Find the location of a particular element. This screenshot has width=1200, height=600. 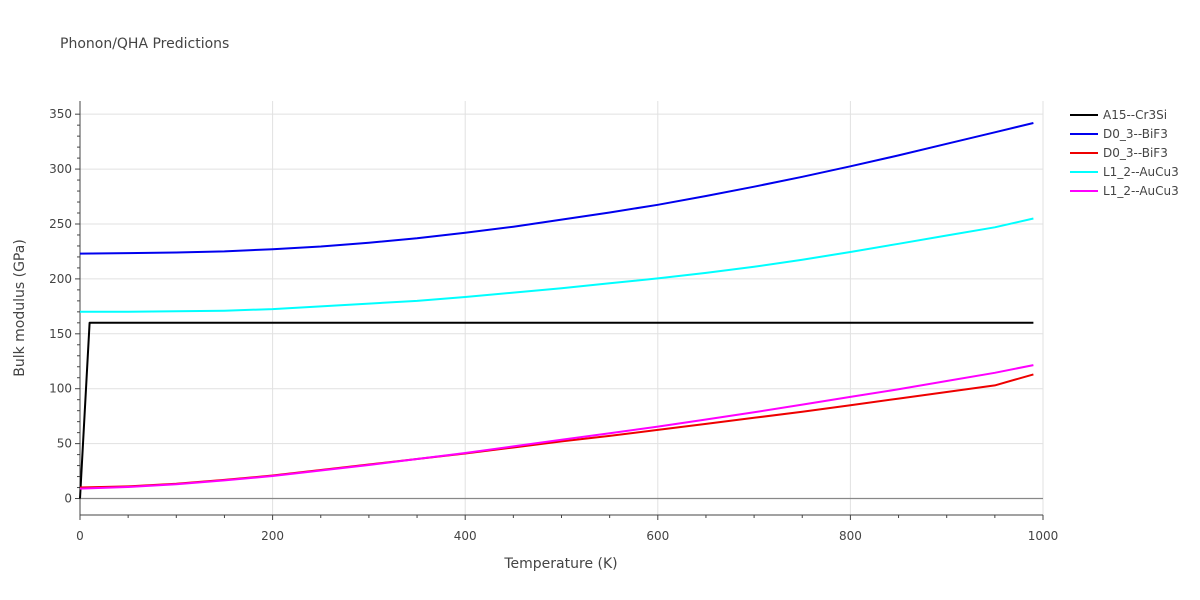

x-tick-label: 600 is located at coordinates (657, 536).